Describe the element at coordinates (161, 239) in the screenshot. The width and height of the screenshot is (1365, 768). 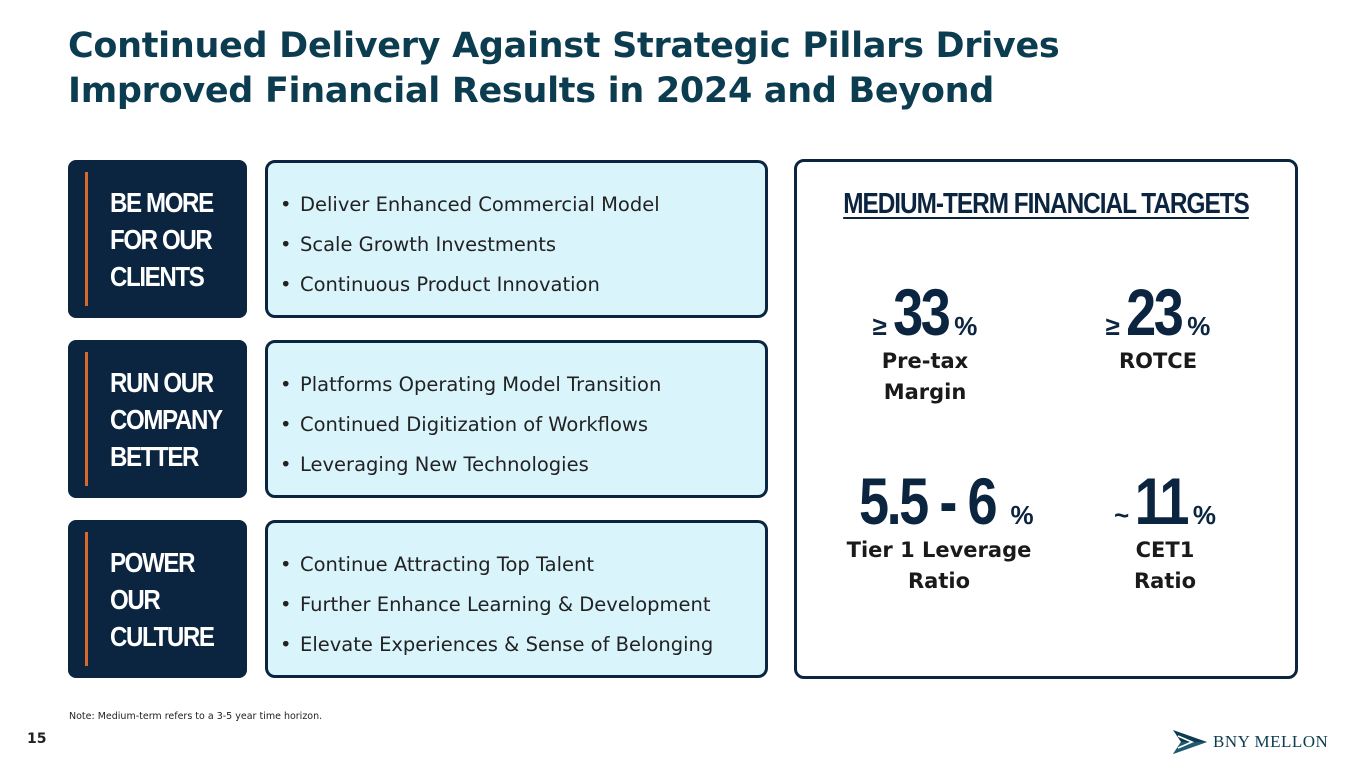
I see `pillar-label-line: FOR OUR` at that location.